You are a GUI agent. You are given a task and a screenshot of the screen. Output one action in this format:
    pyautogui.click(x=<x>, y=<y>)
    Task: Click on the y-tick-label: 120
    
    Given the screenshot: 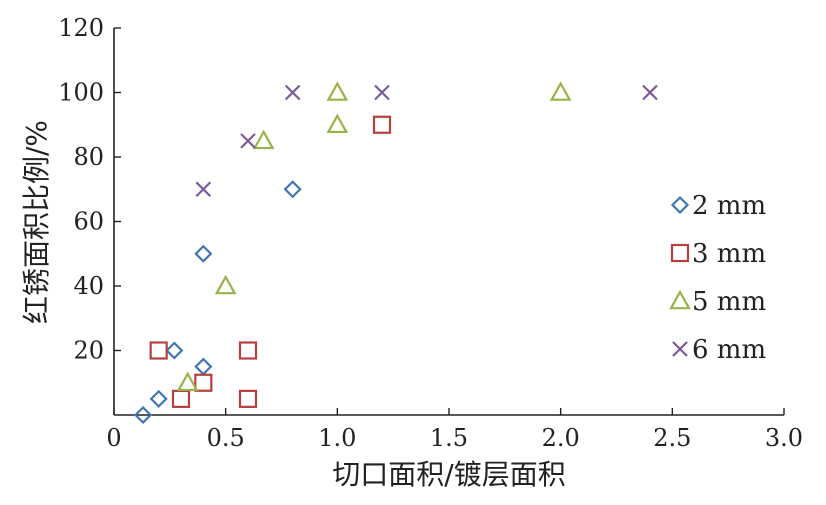 What is the action you would take?
    pyautogui.click(x=81, y=28)
    